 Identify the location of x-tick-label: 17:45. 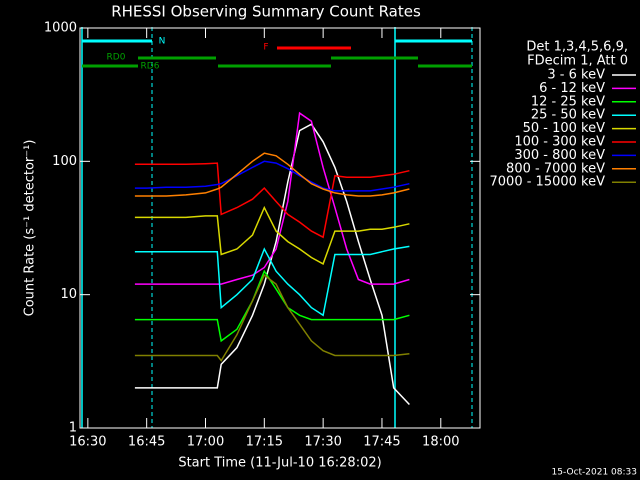
(381, 442).